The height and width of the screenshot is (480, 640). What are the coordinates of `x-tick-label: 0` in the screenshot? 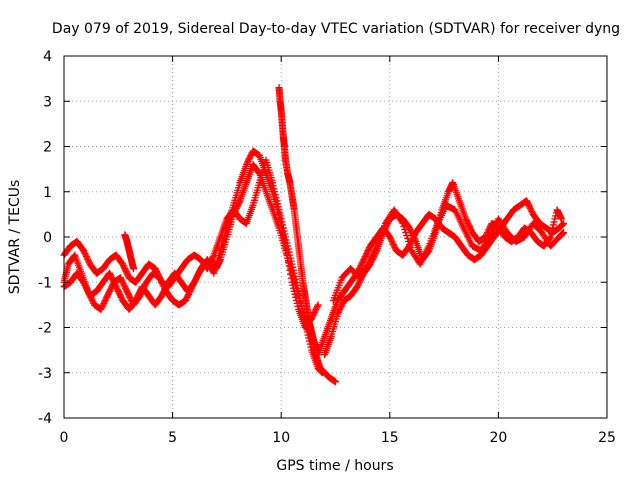 It's located at (64, 438).